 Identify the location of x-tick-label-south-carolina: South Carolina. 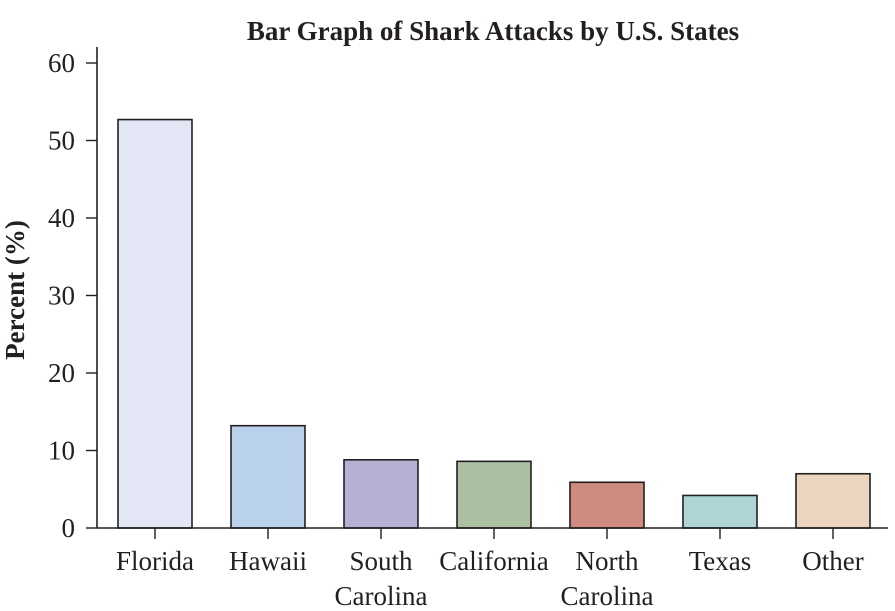
(381, 578).